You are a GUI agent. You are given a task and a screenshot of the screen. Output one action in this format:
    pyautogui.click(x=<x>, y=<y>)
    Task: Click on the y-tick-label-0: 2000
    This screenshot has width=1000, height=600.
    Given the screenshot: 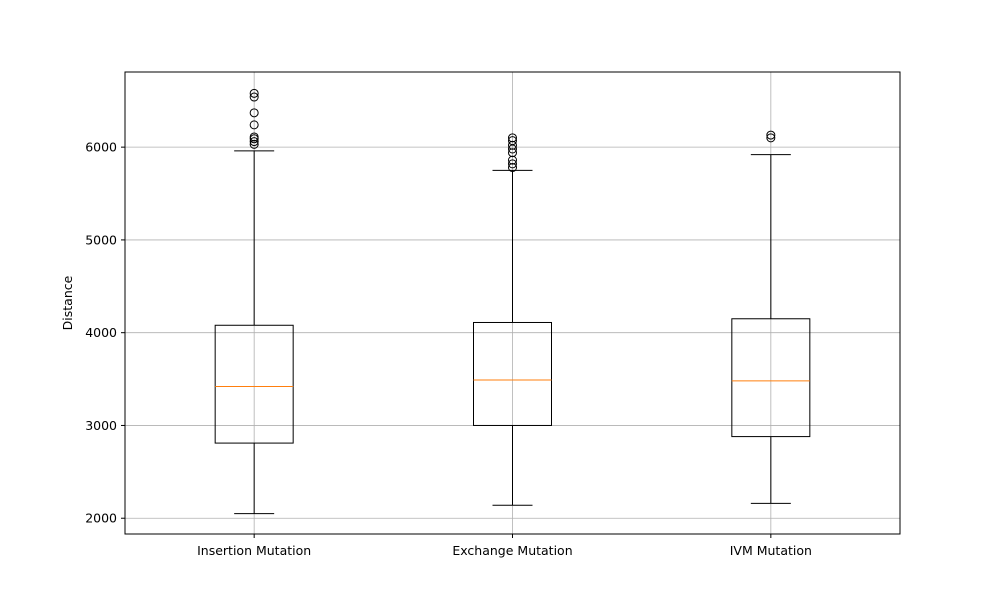 What is the action you would take?
    pyautogui.click(x=101, y=518)
    